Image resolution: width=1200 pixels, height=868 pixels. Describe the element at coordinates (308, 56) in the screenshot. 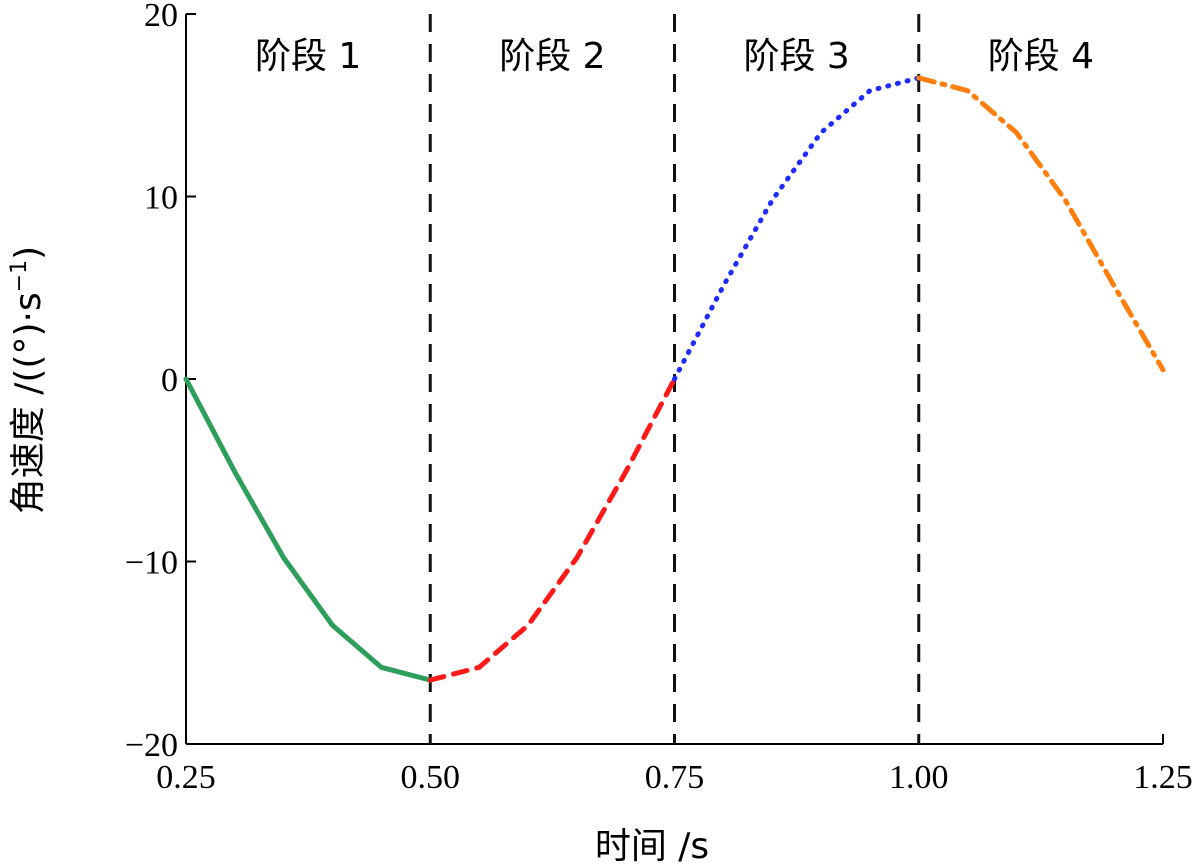

I see `stage-label: 阶段 1` at that location.